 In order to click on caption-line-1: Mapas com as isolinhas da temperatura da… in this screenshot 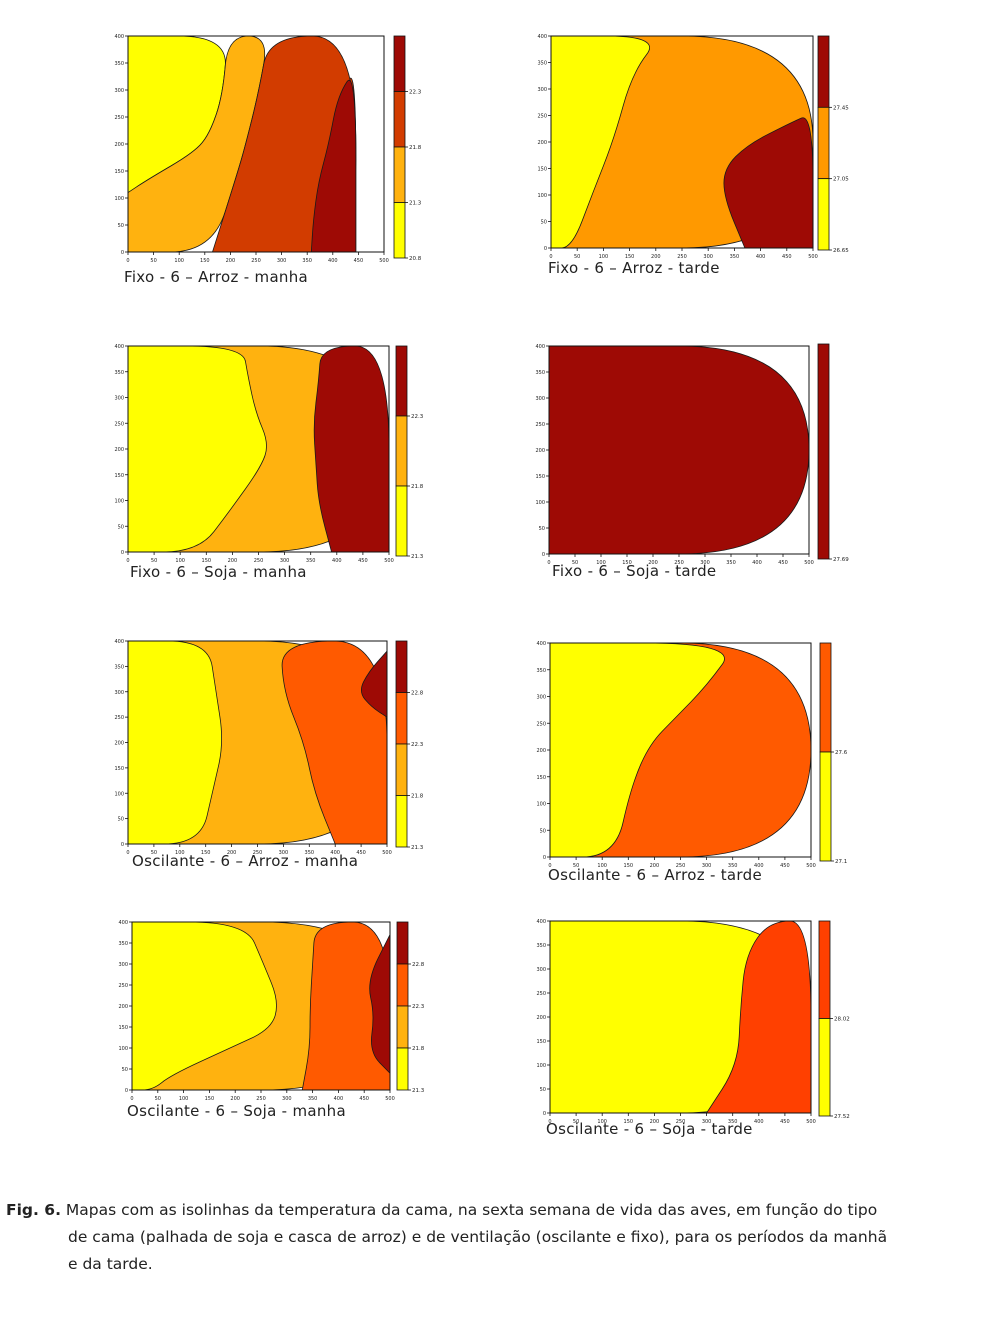, I will do `click(471, 1210)`.